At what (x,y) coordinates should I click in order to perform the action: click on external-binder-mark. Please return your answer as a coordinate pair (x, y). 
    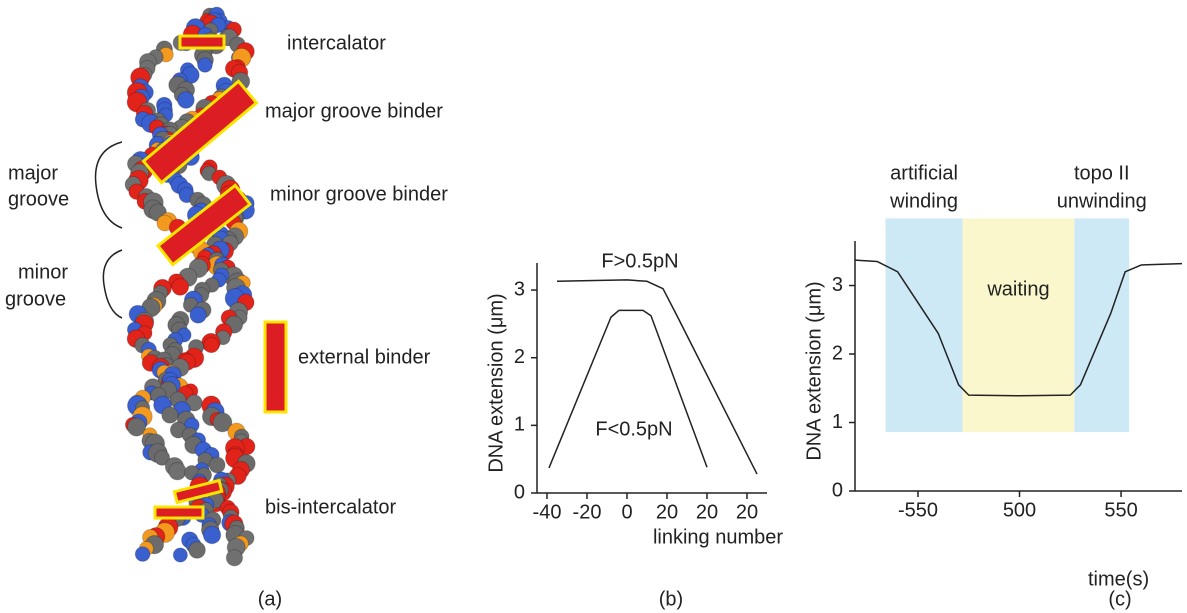
    Looking at the image, I should click on (275, 367).